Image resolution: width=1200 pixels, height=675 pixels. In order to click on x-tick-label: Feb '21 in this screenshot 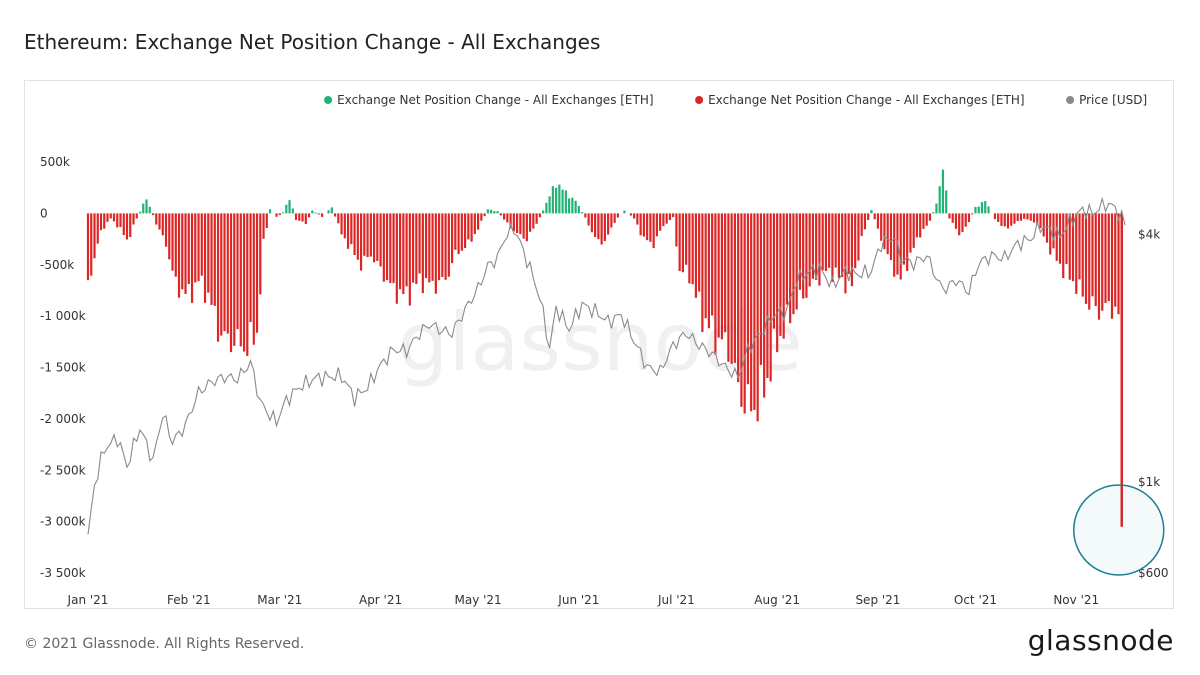, I will do `click(189, 600)`.